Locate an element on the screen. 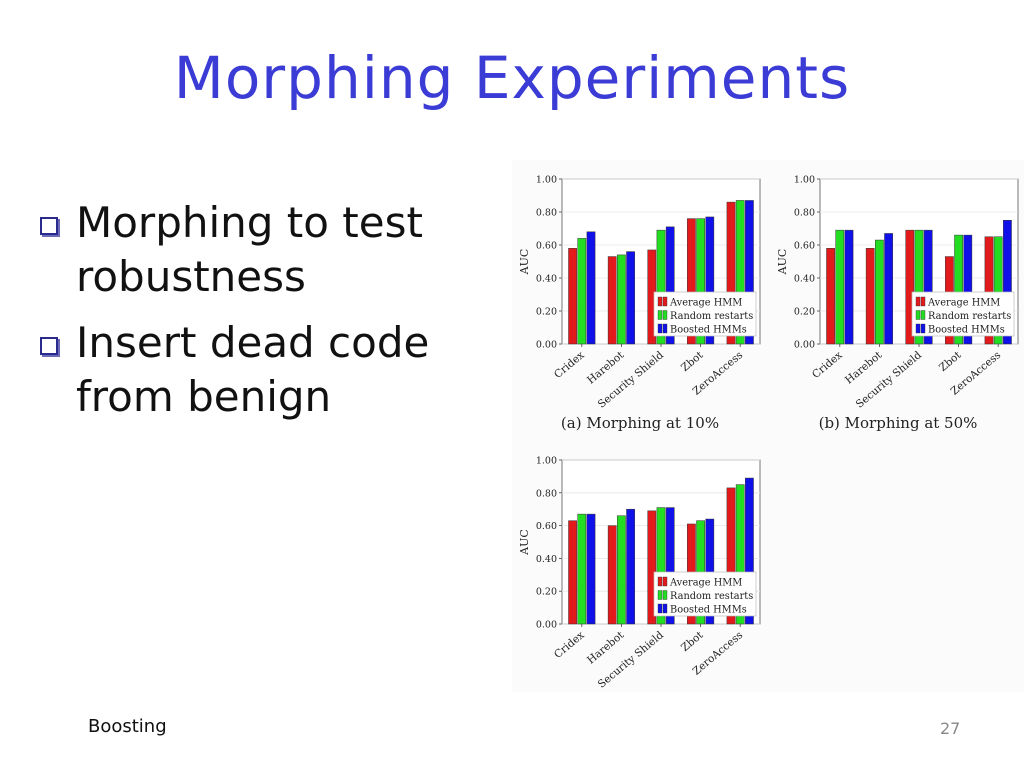 The width and height of the screenshot is (1024, 768). bullet-item: Insert dead code from benign is located at coordinates (257, 370).